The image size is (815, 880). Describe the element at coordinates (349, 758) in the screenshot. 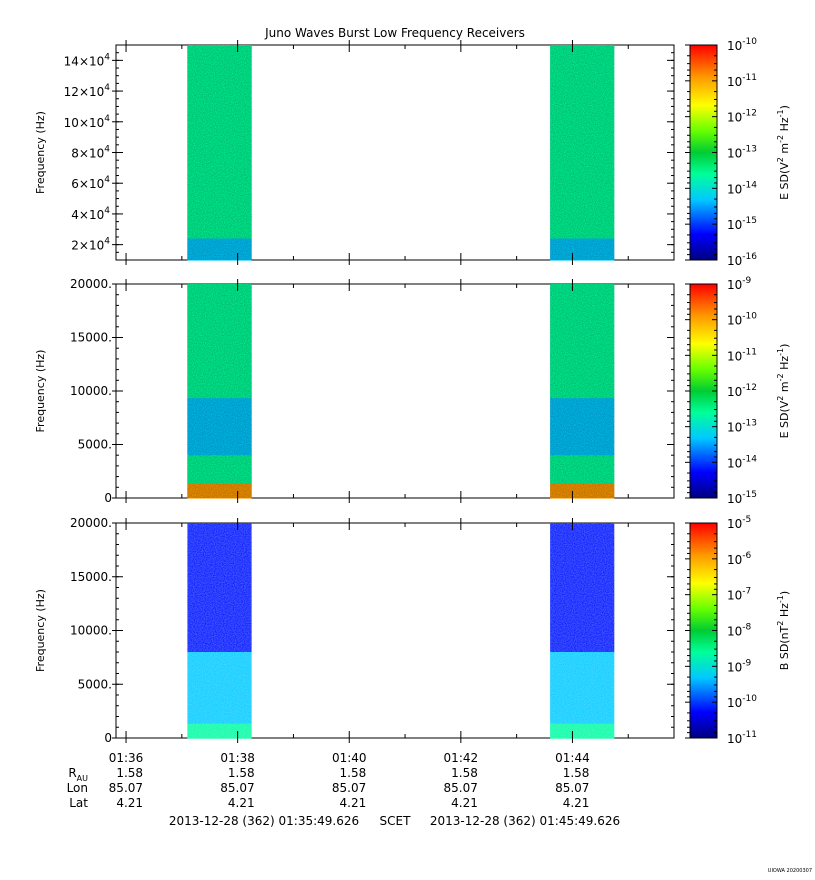

I see `x-tick-label: 01:40` at that location.